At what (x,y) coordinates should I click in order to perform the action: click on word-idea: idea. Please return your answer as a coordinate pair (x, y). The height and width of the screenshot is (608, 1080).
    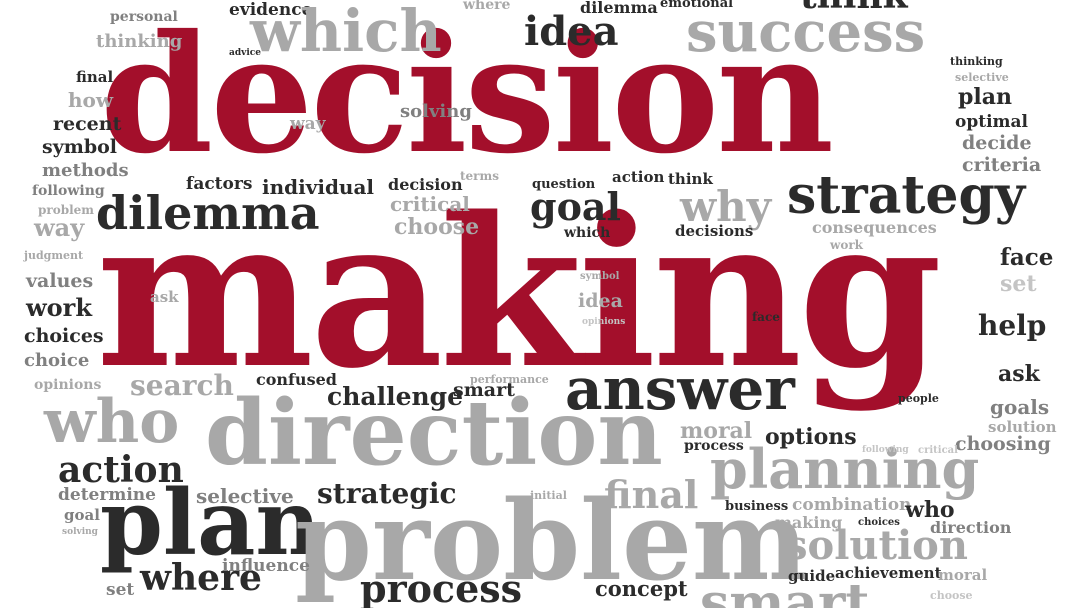
    Looking at the image, I should click on (571, 31).